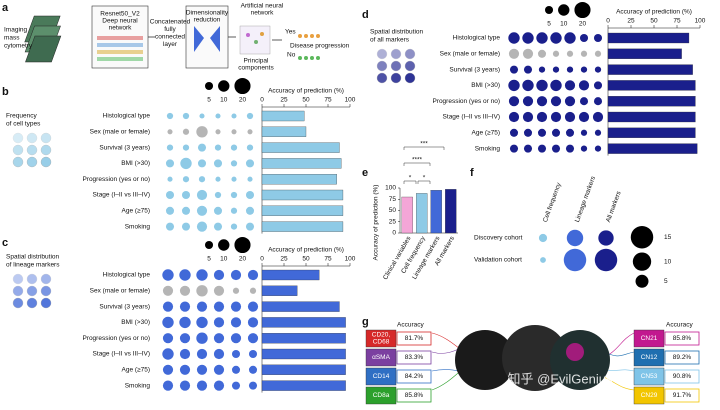  Describe the element at coordinates (682, 357) in the screenshot. I see `accuracy-label: 89.2%` at that location.